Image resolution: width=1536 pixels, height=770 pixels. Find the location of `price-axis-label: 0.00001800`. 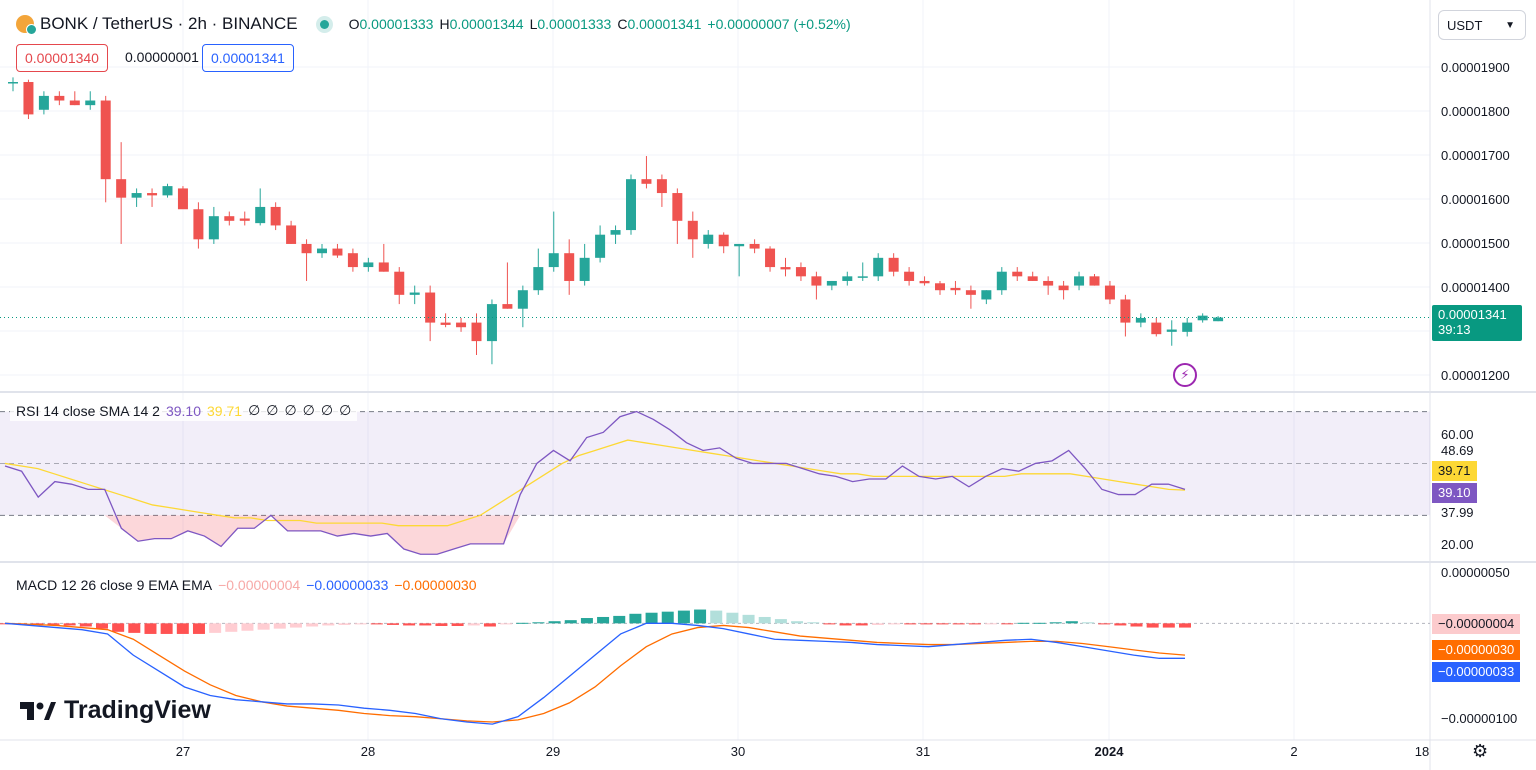

price-axis-label: 0.00001800 is located at coordinates (1475, 111).